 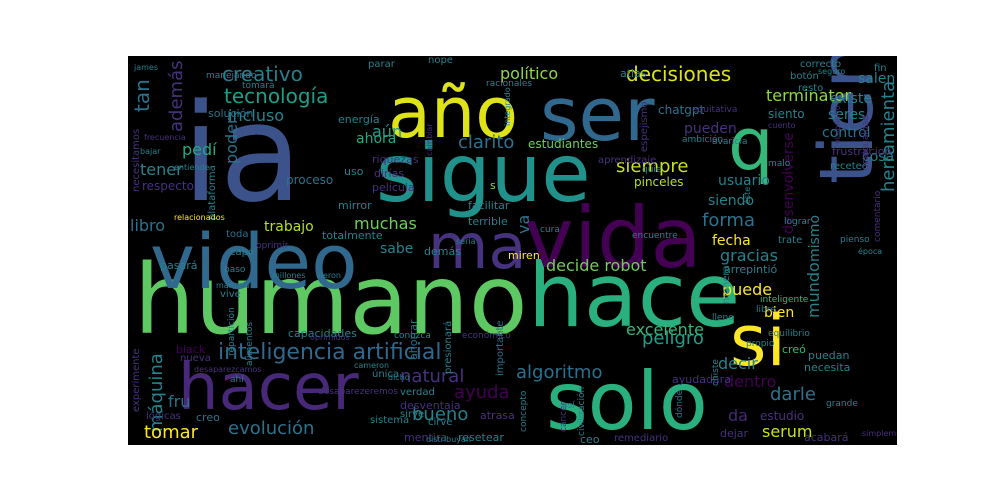 What do you see at coordinates (641, 438) in the screenshot?
I see `word: remediario` at bounding box center [641, 438].